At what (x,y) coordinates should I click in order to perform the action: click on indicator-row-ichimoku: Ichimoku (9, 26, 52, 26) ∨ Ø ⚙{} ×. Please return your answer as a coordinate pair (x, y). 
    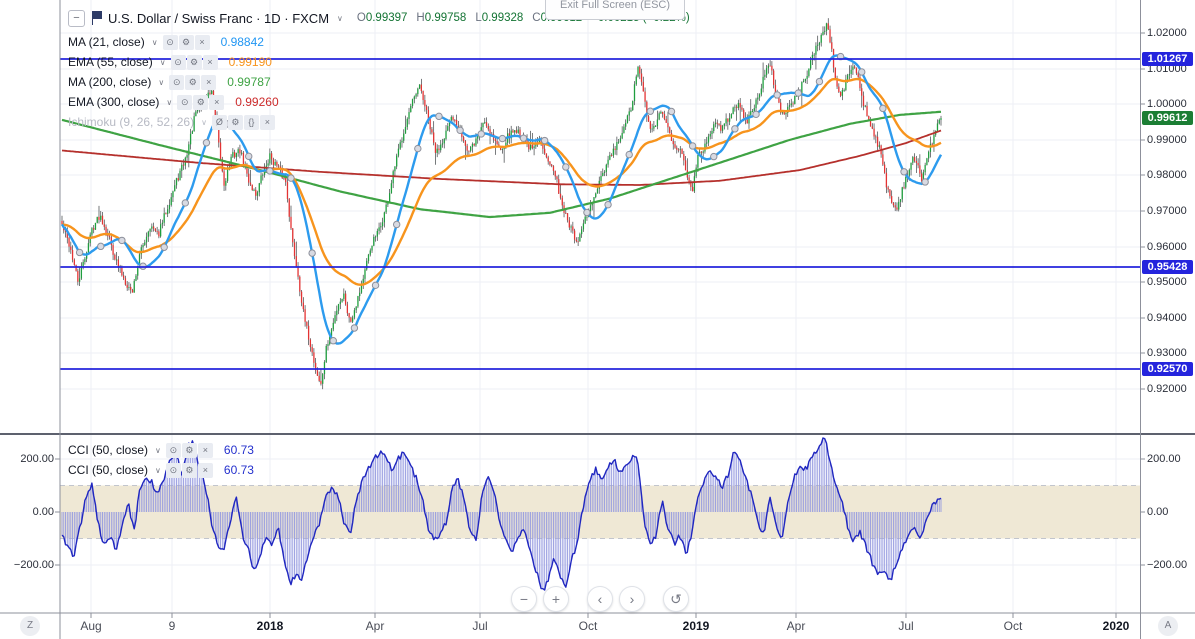
    Looking at the image, I should click on (172, 122).